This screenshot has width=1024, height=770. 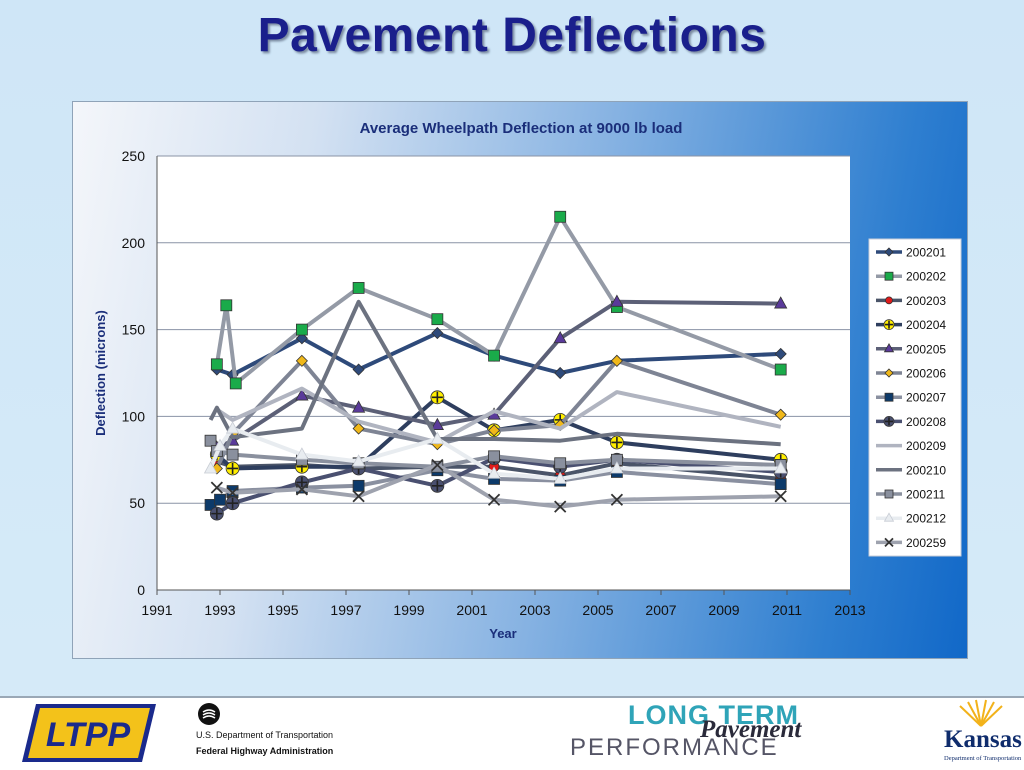 What do you see at coordinates (471, 610) in the screenshot?
I see `x-tick-label: 2001` at bounding box center [471, 610].